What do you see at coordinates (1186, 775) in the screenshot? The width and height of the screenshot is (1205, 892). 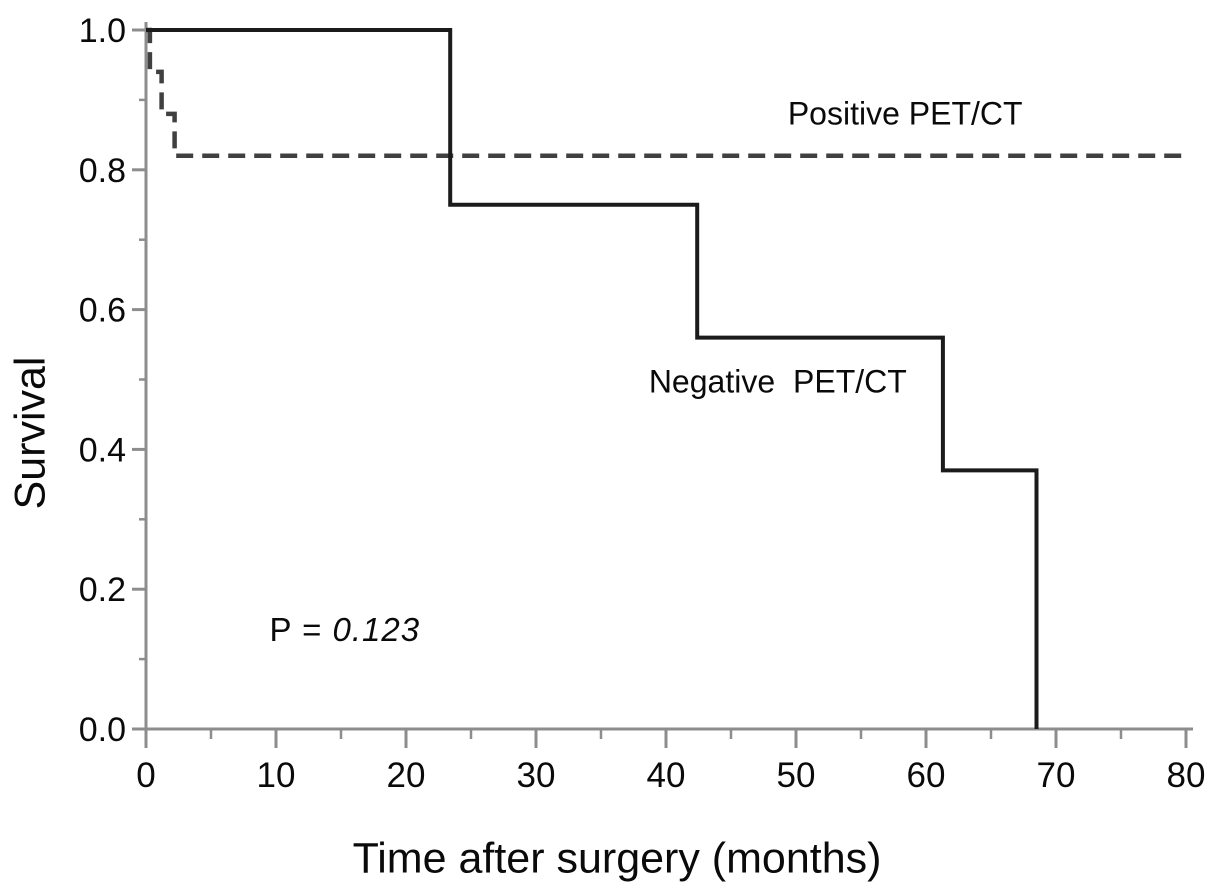 I see `x-tick-label: 80` at bounding box center [1186, 775].